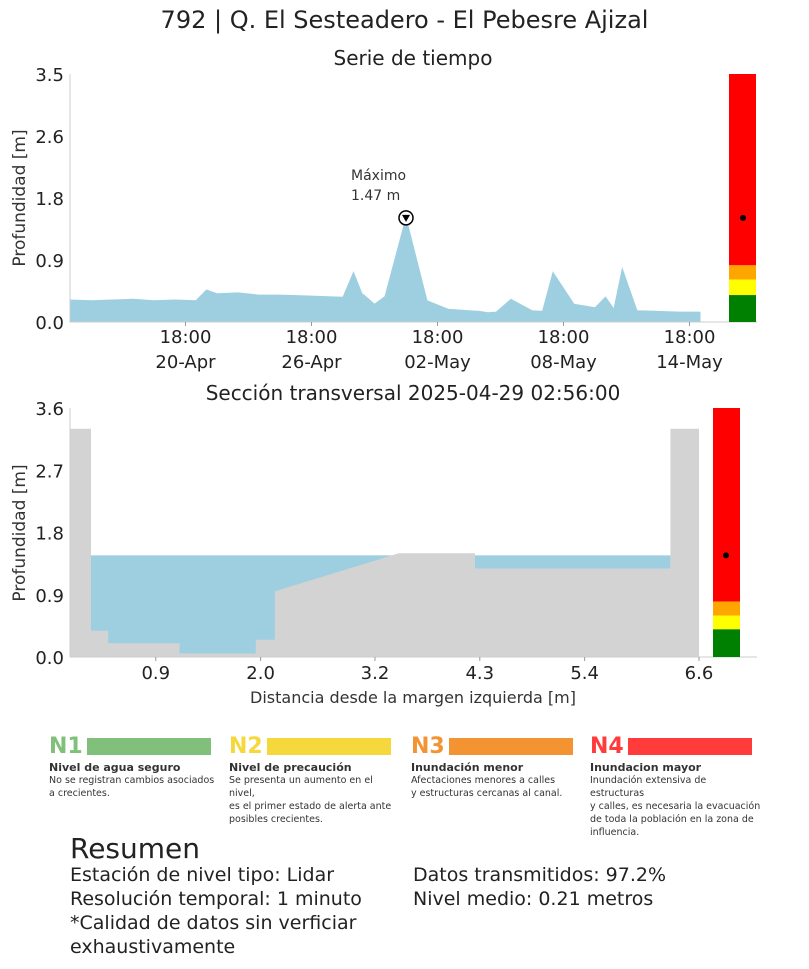 Image resolution: width=809 pixels, height=969 pixels. Describe the element at coordinates (413, 393) in the screenshot. I see `cross-section-title: Sección transversal 2025-04-29 02:56:00` at that location.